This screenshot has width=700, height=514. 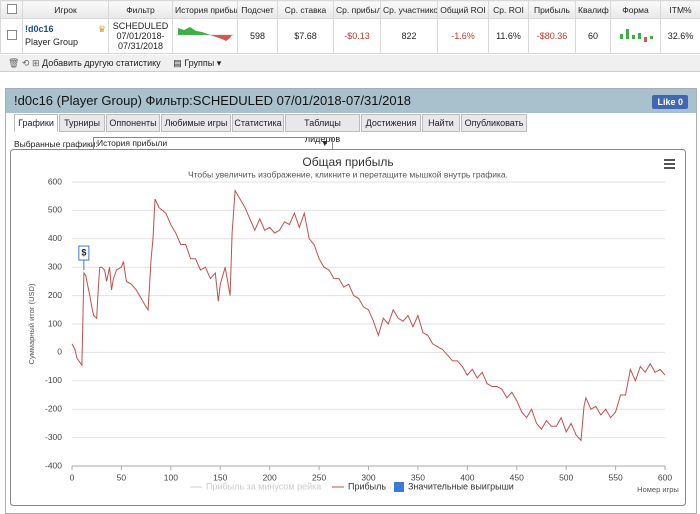 I want to click on legend-label: Прибыль, so click(x=367, y=486).